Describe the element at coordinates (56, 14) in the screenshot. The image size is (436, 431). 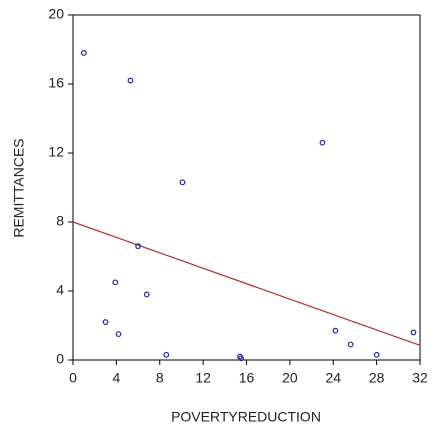
I see `y-tick-label: 20` at that location.